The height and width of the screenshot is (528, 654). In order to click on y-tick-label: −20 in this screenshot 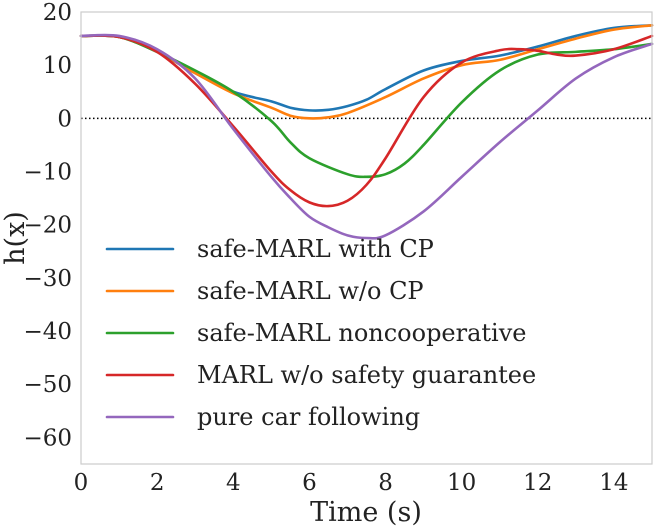, I will do `click(47, 226)`.